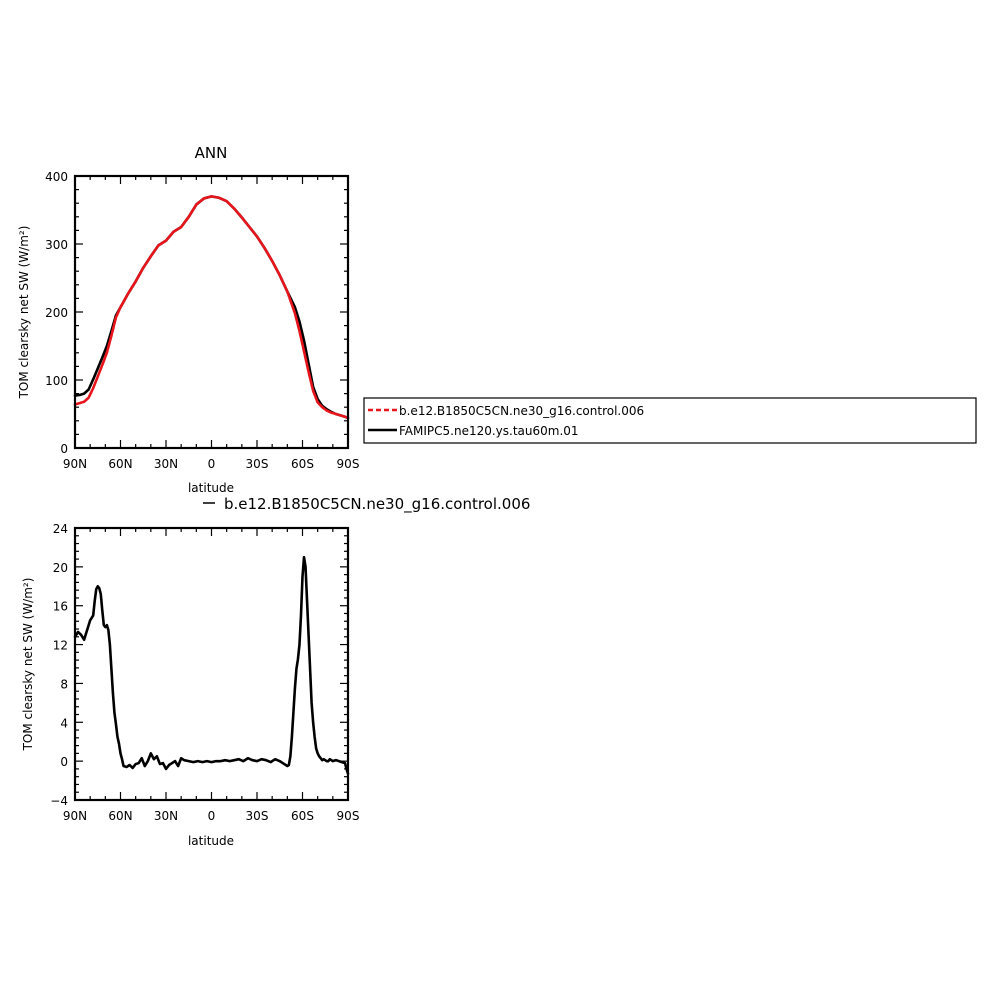 Image resolution: width=992 pixels, height=991 pixels. What do you see at coordinates (64, 723) in the screenshot?
I see `bottom-y-tick-label: 4` at bounding box center [64, 723].